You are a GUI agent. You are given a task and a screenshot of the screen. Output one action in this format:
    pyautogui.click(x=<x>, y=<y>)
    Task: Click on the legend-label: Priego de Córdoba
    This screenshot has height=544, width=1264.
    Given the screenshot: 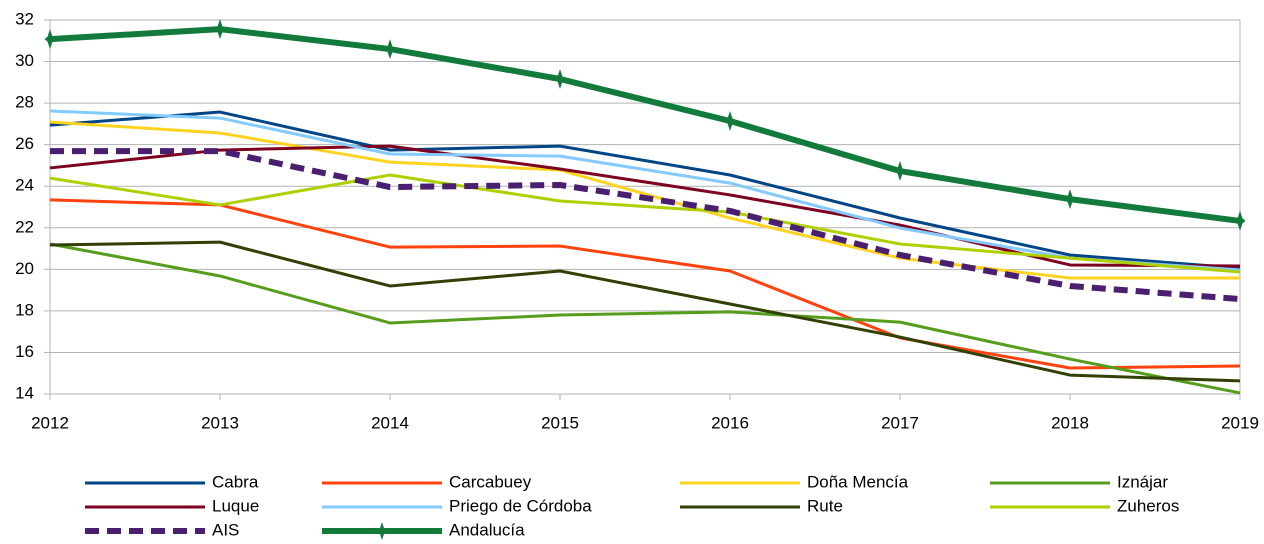 What is the action you would take?
    pyautogui.click(x=520, y=505)
    